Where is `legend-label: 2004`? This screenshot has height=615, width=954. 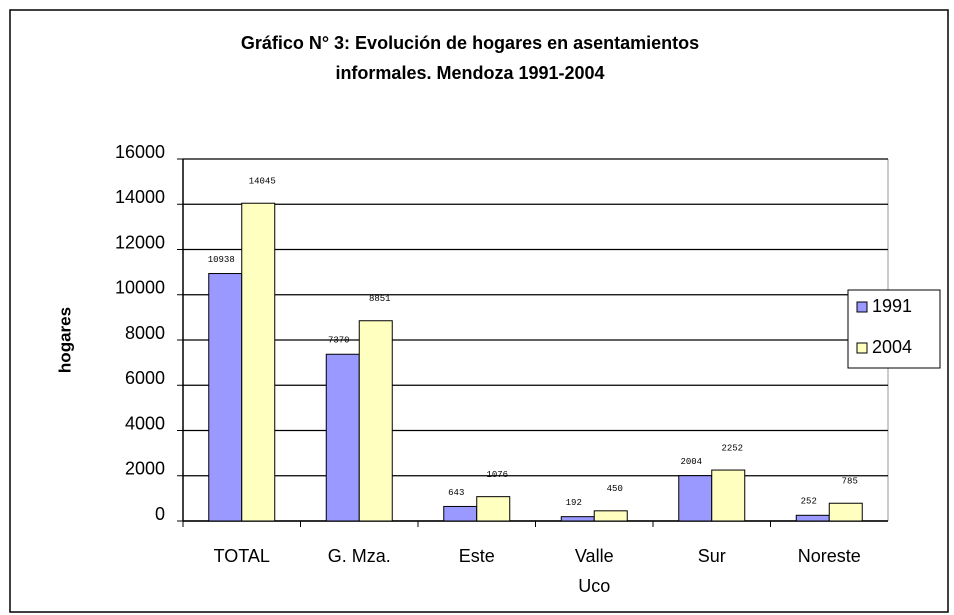 legend-label: 2004 is located at coordinates (892, 347).